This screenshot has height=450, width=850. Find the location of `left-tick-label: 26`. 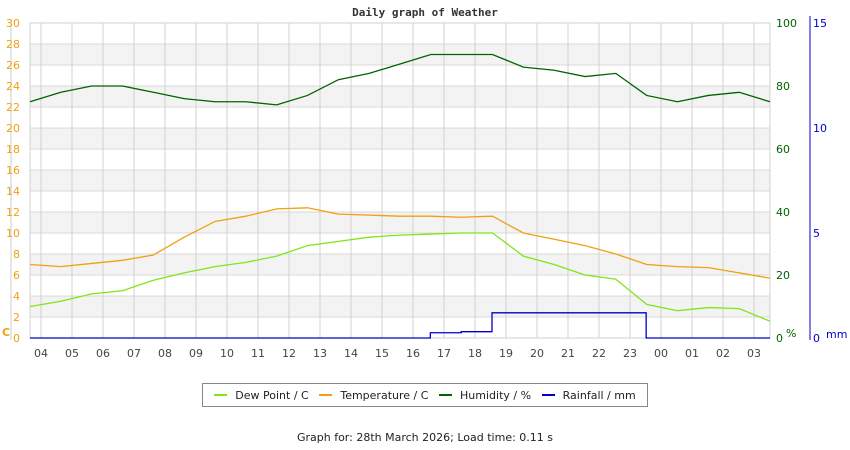

left-tick-label: 26 is located at coordinates (13, 65).